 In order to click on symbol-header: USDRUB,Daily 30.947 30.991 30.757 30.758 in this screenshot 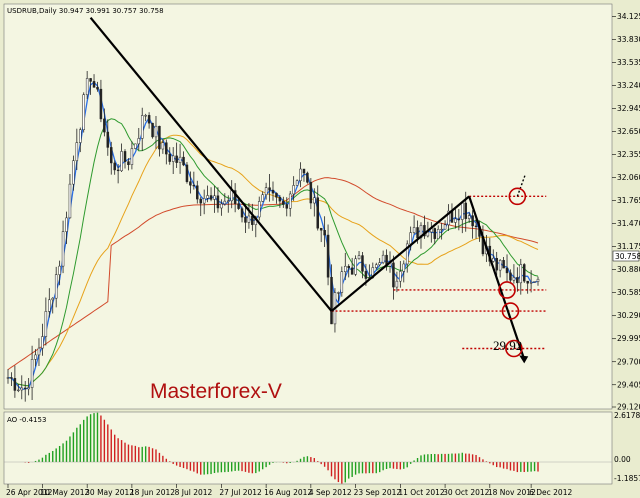, I will do `click(85, 11)`.